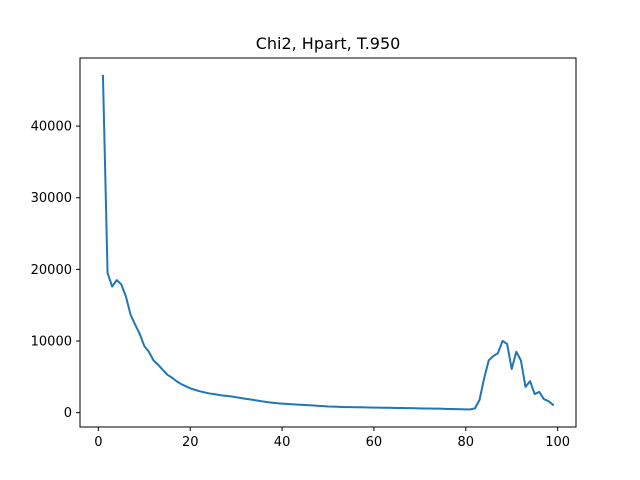 This screenshot has width=640, height=480. I want to click on x-tick-label: 100, so click(557, 442).